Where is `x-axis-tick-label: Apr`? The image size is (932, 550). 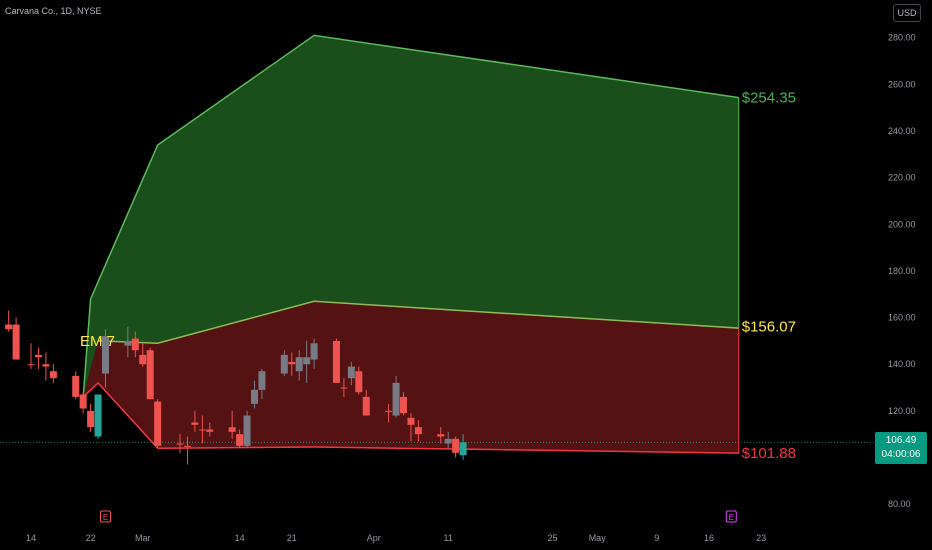
x-axis-tick-label: Apr is located at coordinates (374, 538).